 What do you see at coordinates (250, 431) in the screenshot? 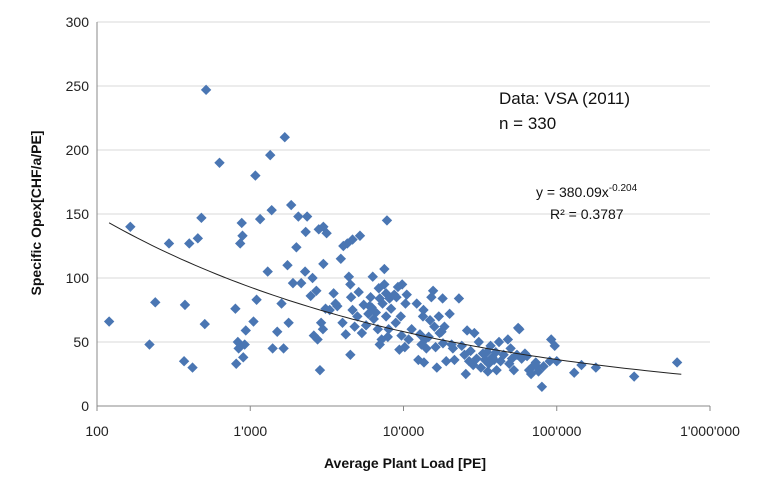
I see `x-tick-label: 1'000` at bounding box center [250, 431].